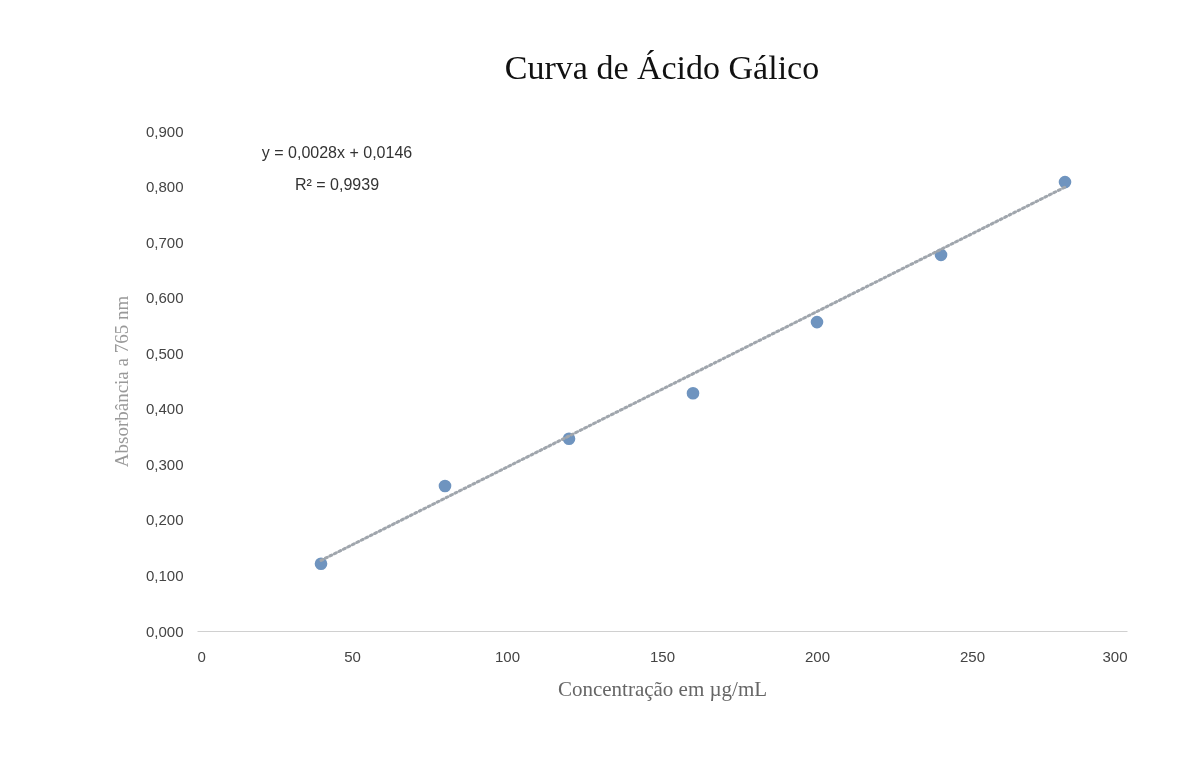  I want to click on chart-title: Curva de Ácido Gálico, so click(662, 67).